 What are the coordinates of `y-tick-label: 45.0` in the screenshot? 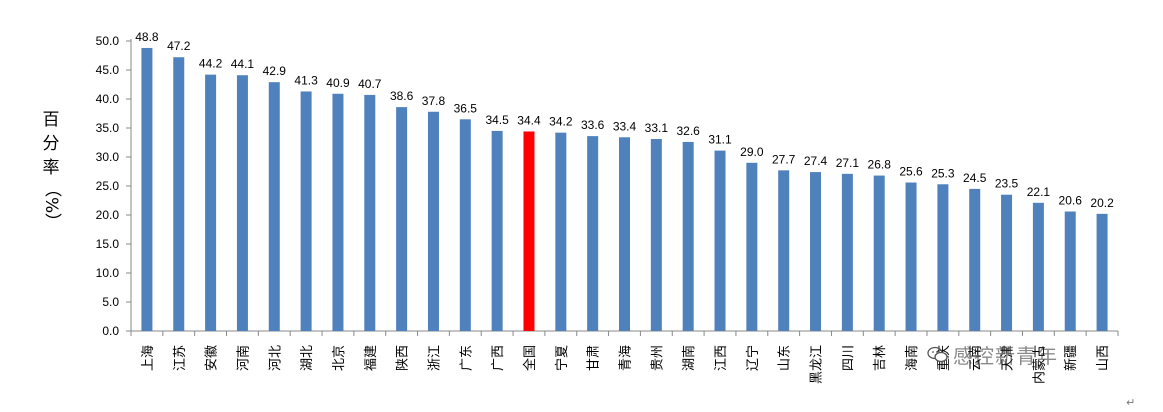 It's located at (108, 70).